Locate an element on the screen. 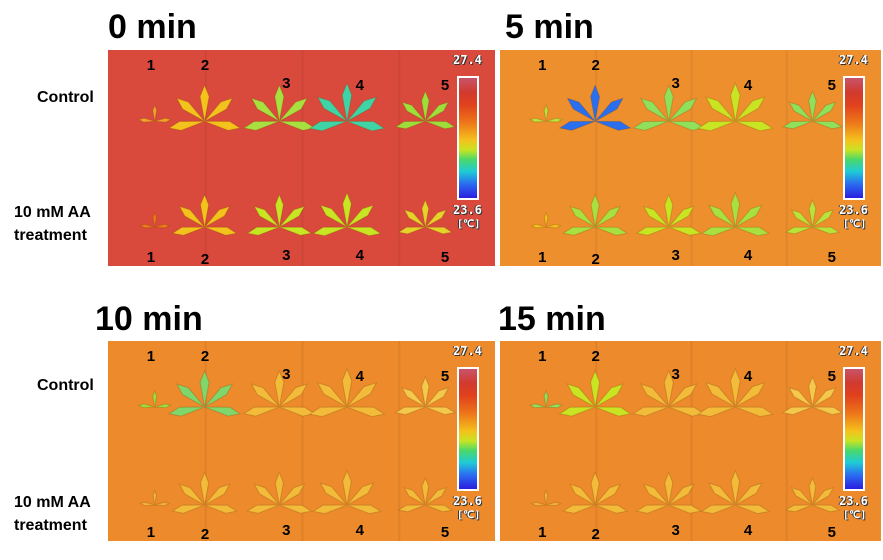 The width and height of the screenshot is (883, 560). row-label-treatment-top-line1: 10 mM AA is located at coordinates (52, 212).